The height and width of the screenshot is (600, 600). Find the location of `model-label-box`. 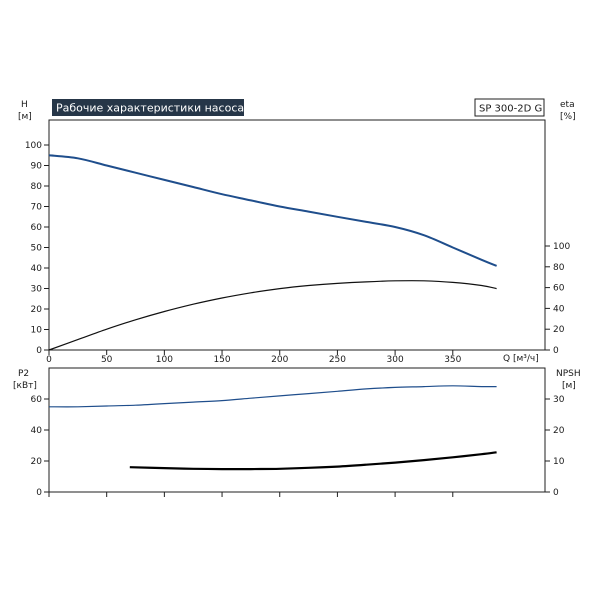

model-label-box is located at coordinates (509, 107).